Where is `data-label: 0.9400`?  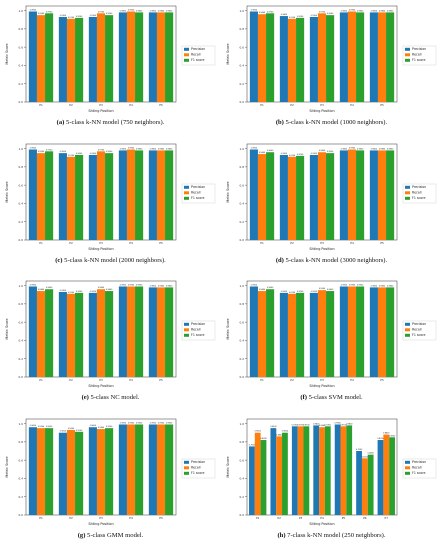
data-label: 0.9400 is located at coordinates (284, 15).